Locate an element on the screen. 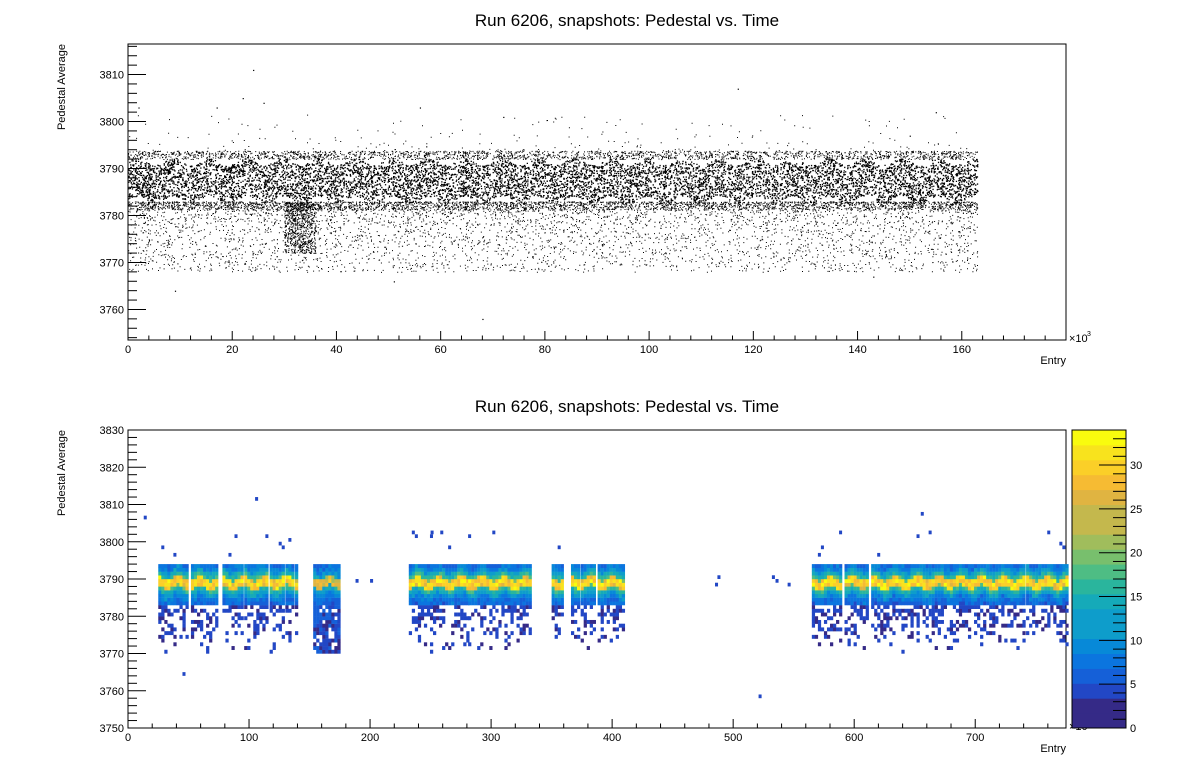 This screenshot has height=772, width=1196. colorbar-tick-label: 0 is located at coordinates (1133, 729).